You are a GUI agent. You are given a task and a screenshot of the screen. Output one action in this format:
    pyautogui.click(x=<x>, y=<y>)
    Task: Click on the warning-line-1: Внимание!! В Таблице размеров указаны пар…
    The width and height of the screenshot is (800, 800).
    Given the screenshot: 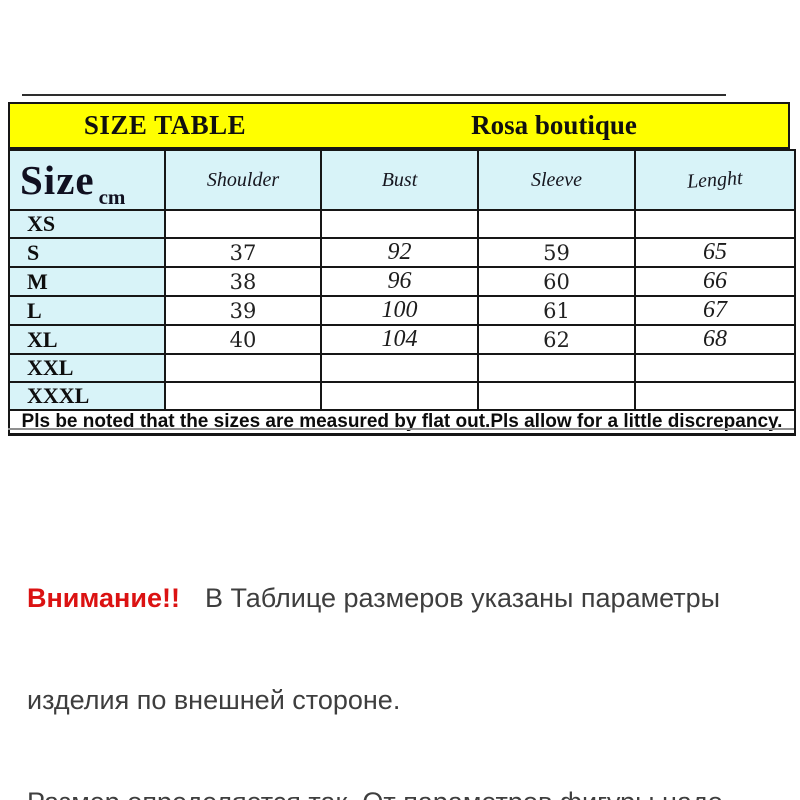 What is the action you would take?
    pyautogui.click(x=408, y=598)
    